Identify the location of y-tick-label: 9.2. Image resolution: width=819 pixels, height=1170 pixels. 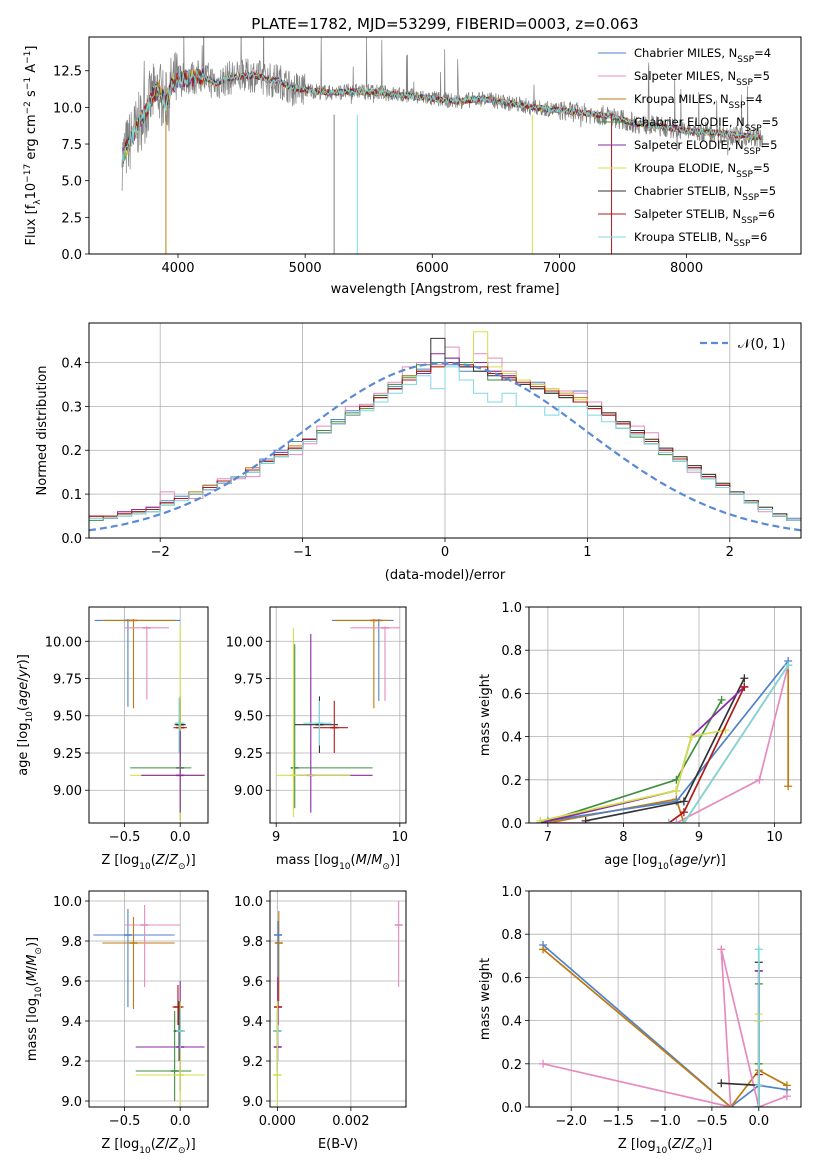
(71, 1062).